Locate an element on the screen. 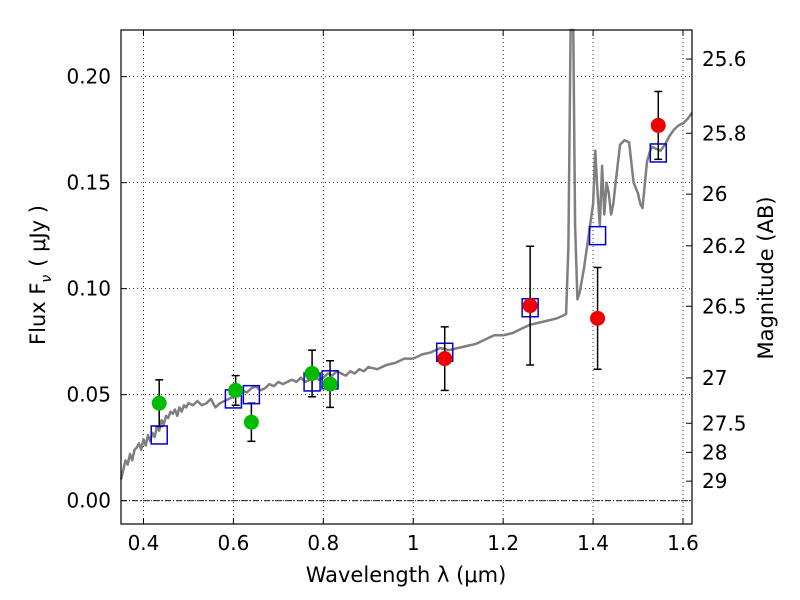 This screenshot has width=800, height=600. x-tick-label: 1.2 is located at coordinates (503, 543).